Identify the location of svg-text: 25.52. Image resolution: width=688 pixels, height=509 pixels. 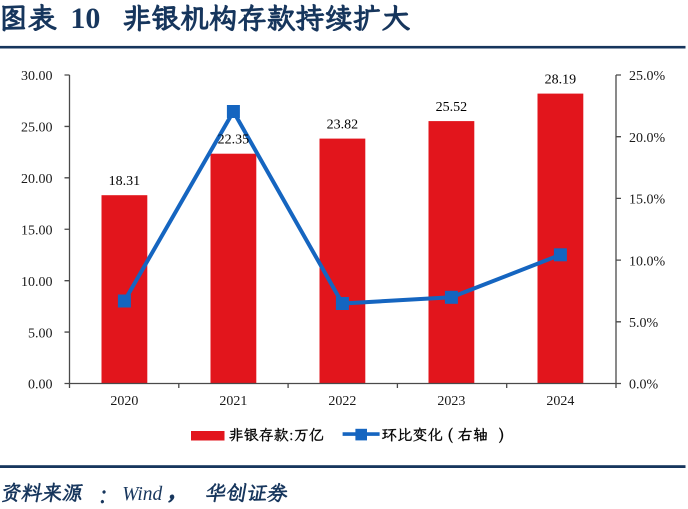
(452, 107).